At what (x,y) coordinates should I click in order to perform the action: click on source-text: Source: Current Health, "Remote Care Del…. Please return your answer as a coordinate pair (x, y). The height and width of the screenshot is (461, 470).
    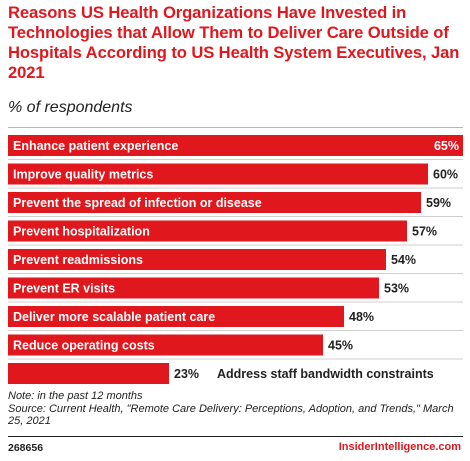
    Looking at the image, I should click on (231, 415).